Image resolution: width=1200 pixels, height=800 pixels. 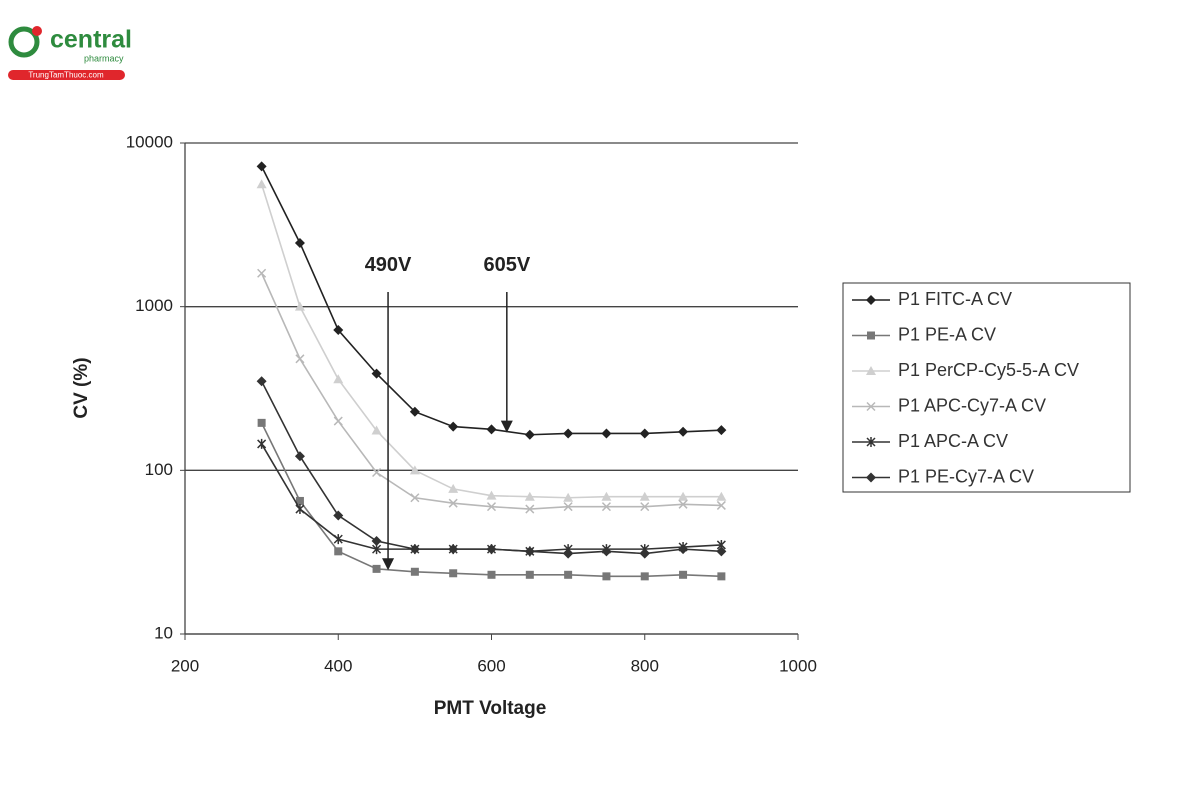 I want to click on logo: central pharmacy TrungTamThuoc.com, so click(x=70, y=53).